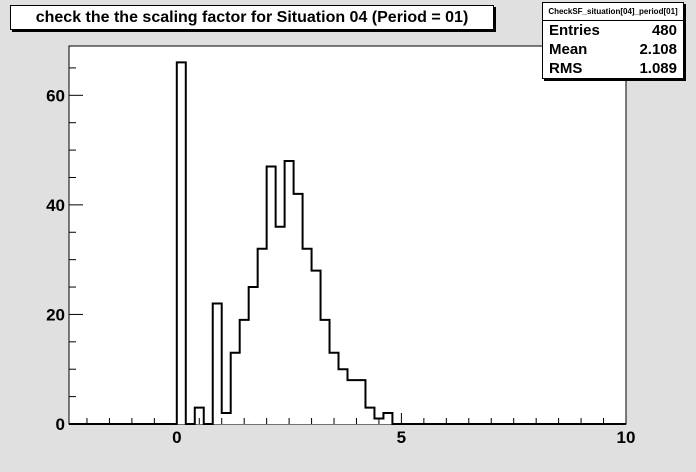 The image size is (696, 472). Describe the element at coordinates (568, 49) in the screenshot. I see `stats-mean-label: Mean` at that location.